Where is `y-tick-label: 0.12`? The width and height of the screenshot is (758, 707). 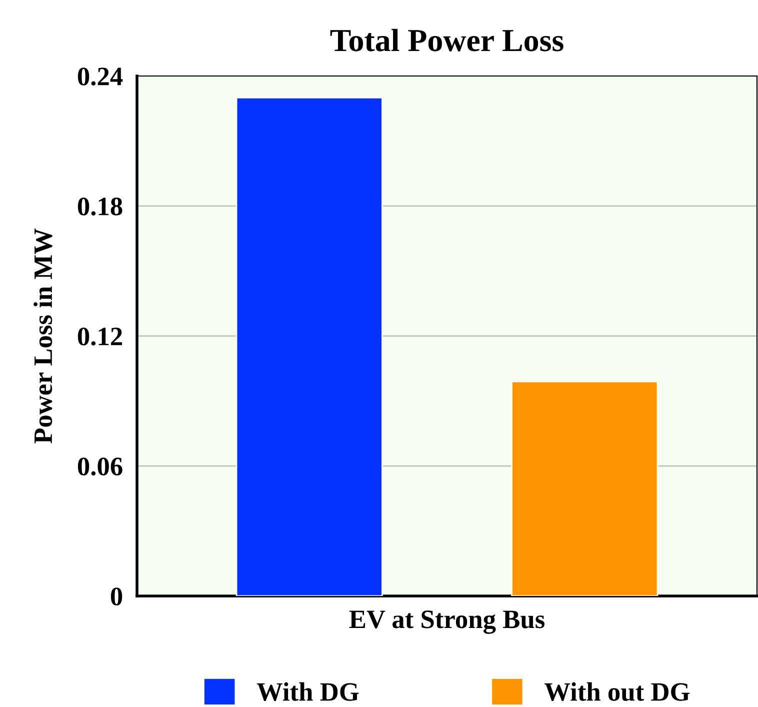 y-tick-label: 0.12 is located at coordinates (100, 337).